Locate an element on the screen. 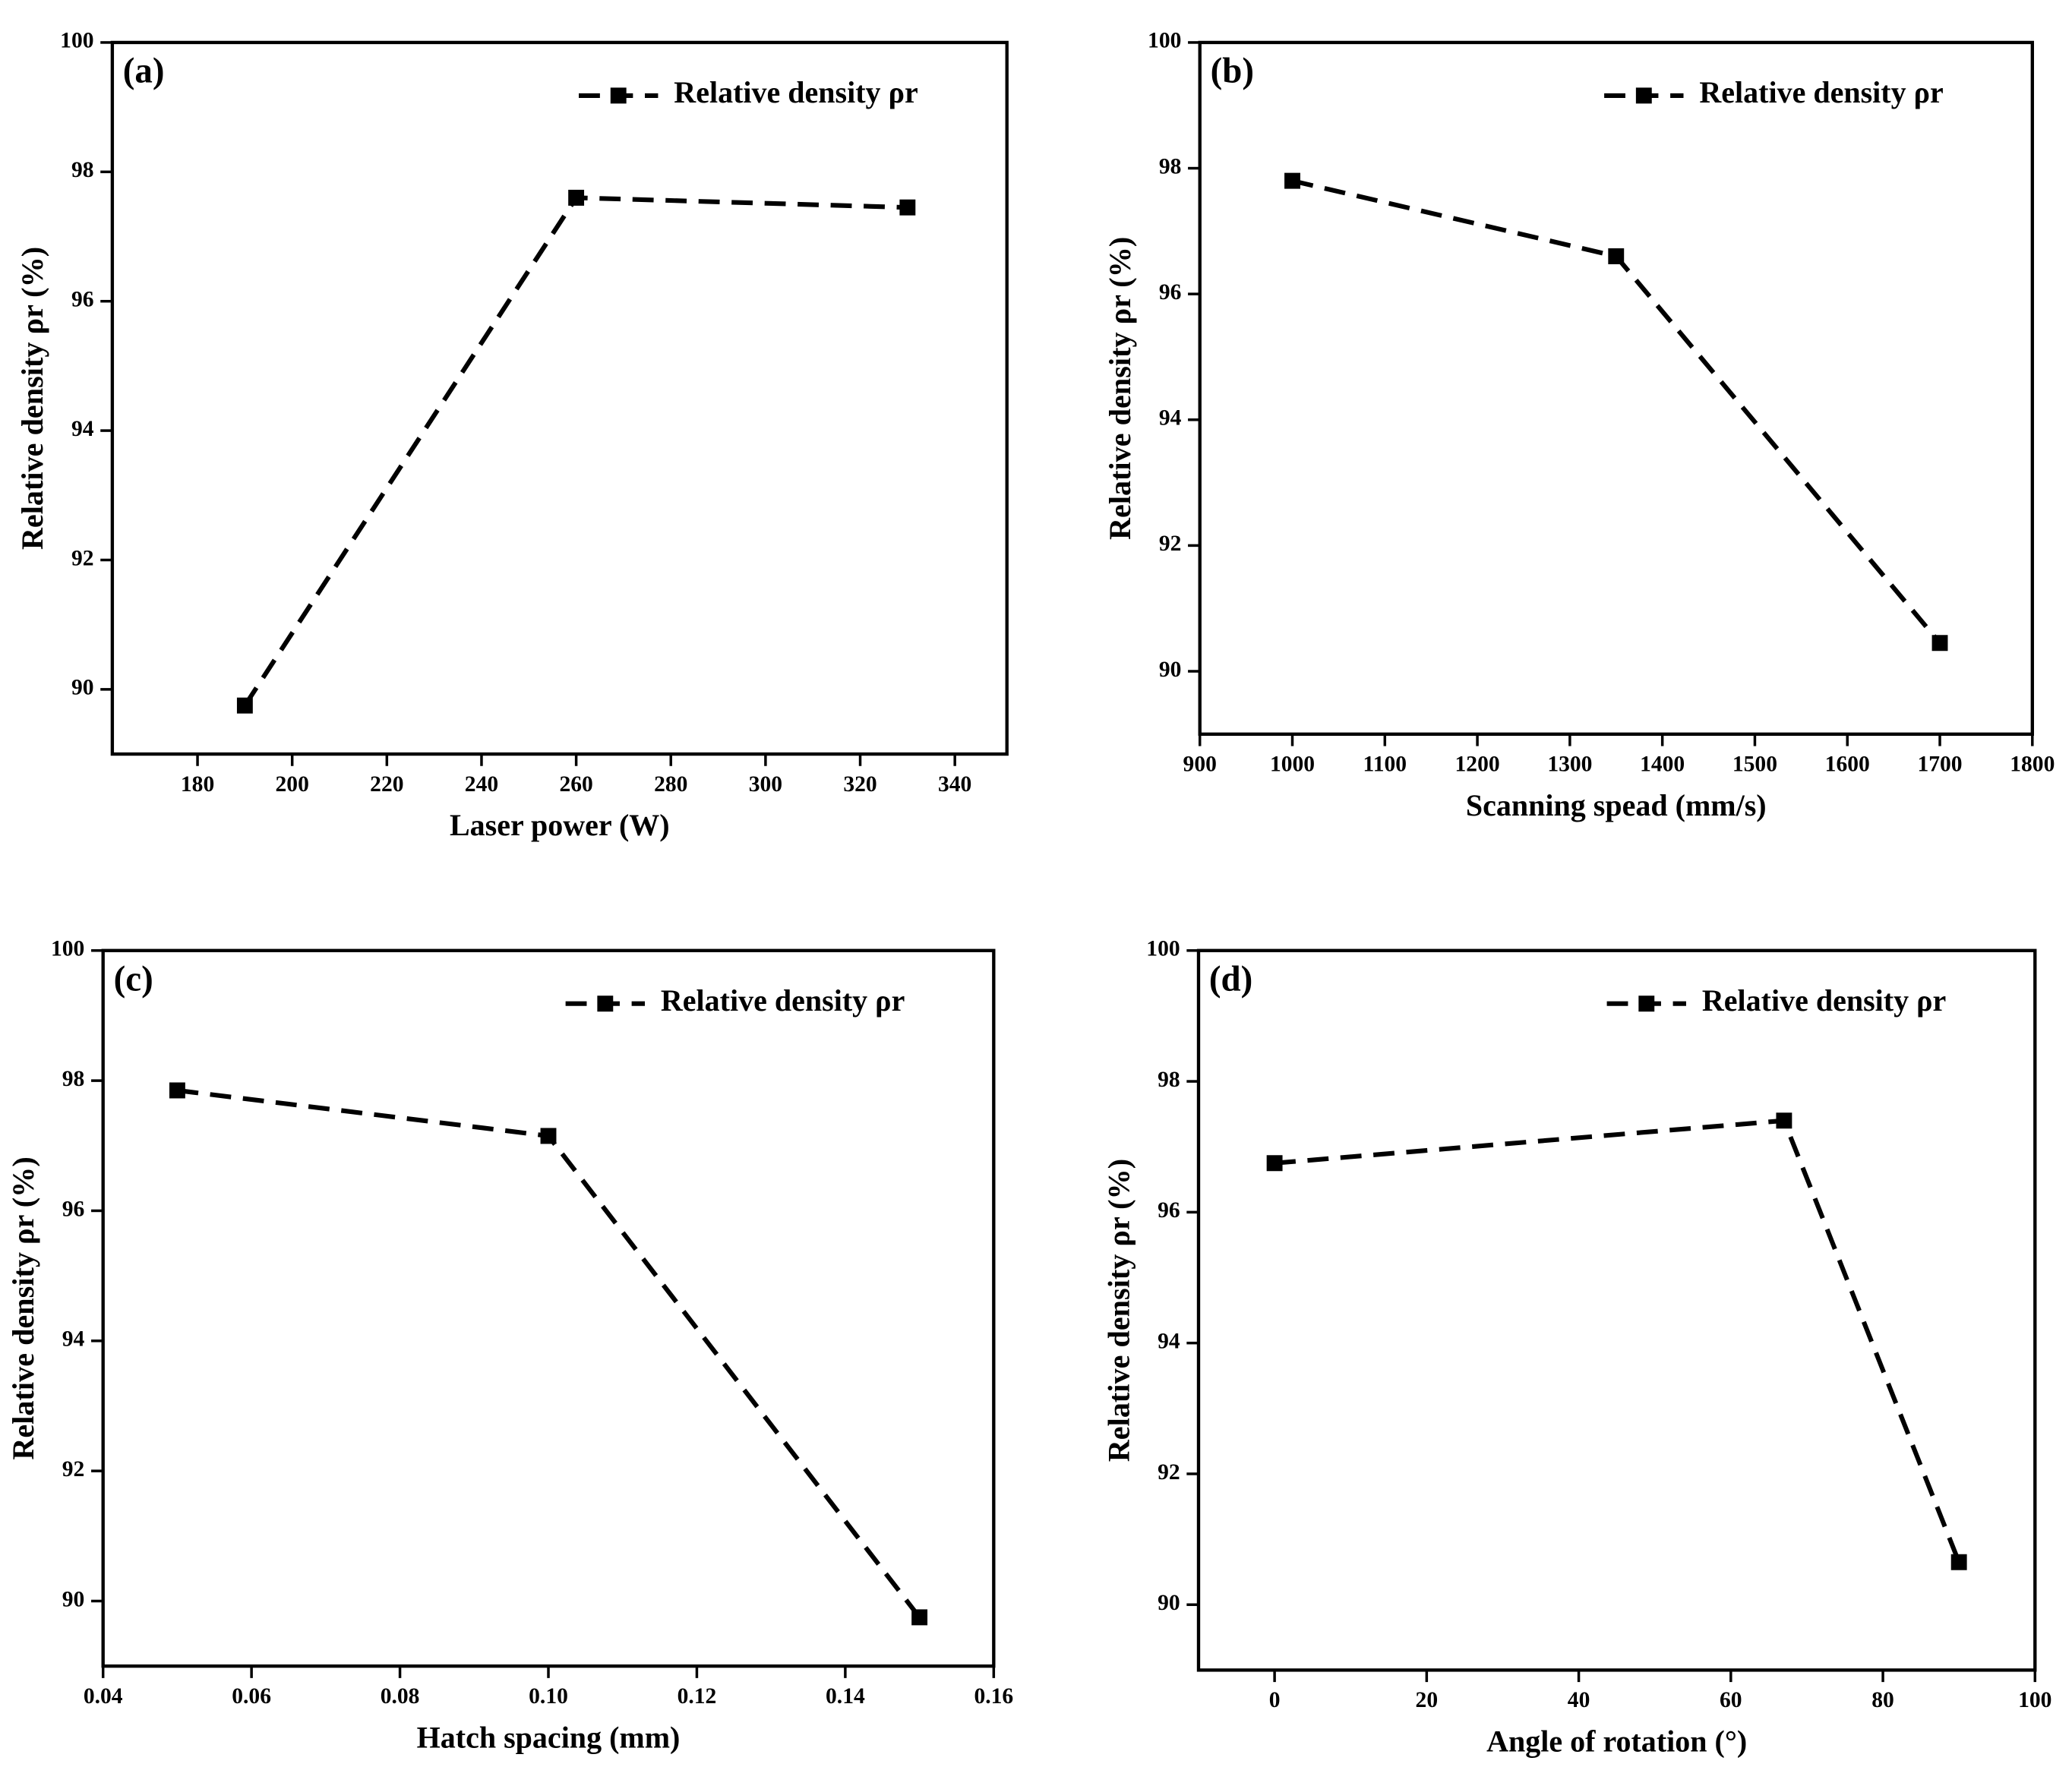  x-tick-label: 200 is located at coordinates (292, 785).